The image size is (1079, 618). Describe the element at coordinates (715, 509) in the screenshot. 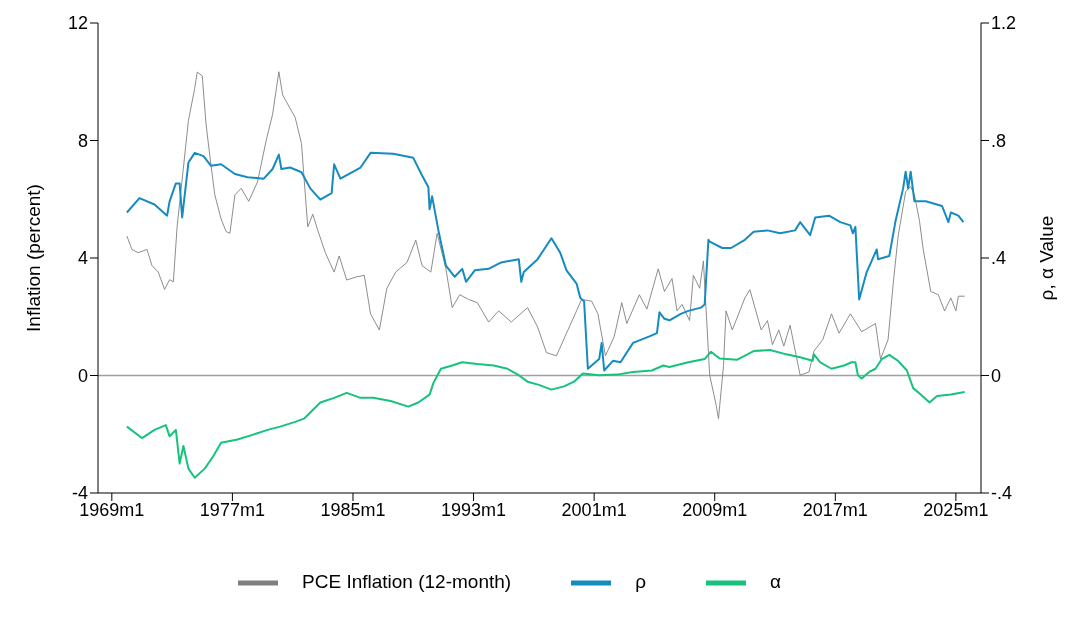

I see `x-tick-label: 2009m1` at that location.